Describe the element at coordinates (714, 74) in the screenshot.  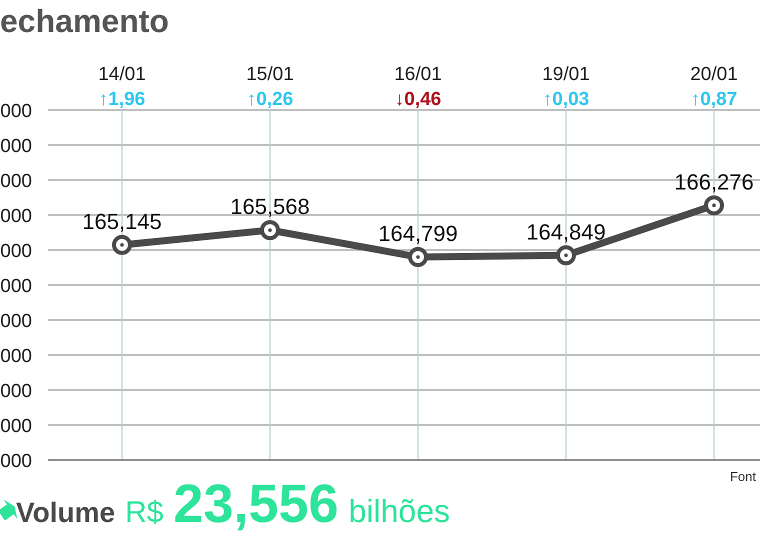
I see `x-tick-label: 20/01` at that location.